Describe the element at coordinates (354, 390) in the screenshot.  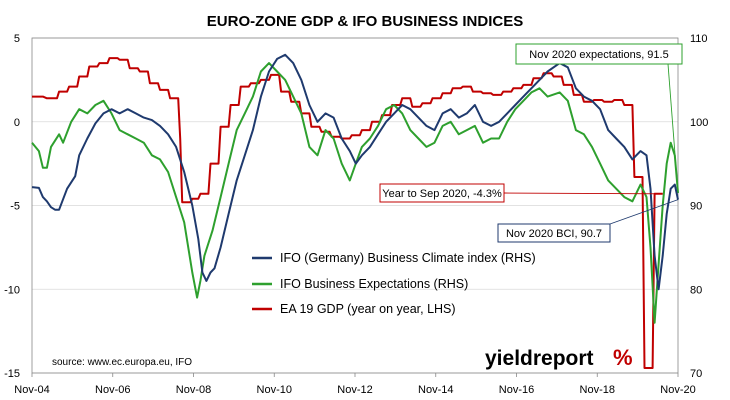
I see `x-tick-label: Nov-12` at that location.